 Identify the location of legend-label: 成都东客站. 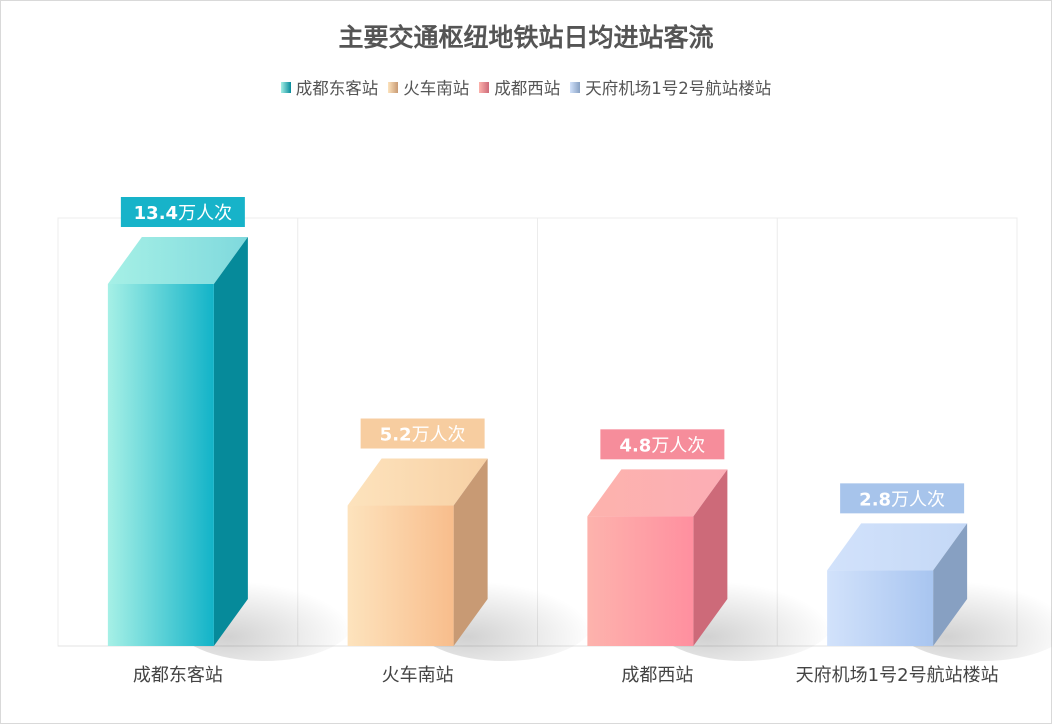
(337, 88).